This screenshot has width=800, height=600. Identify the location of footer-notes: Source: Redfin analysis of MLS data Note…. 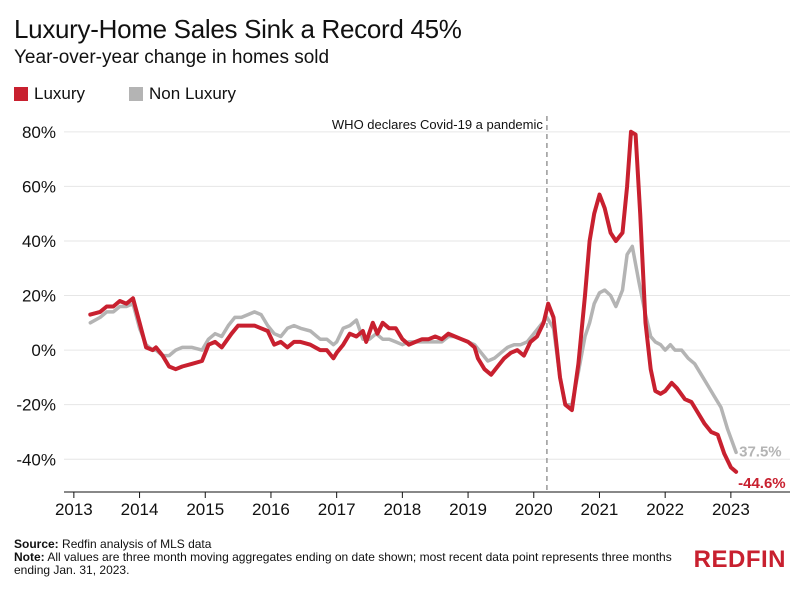
(354, 557).